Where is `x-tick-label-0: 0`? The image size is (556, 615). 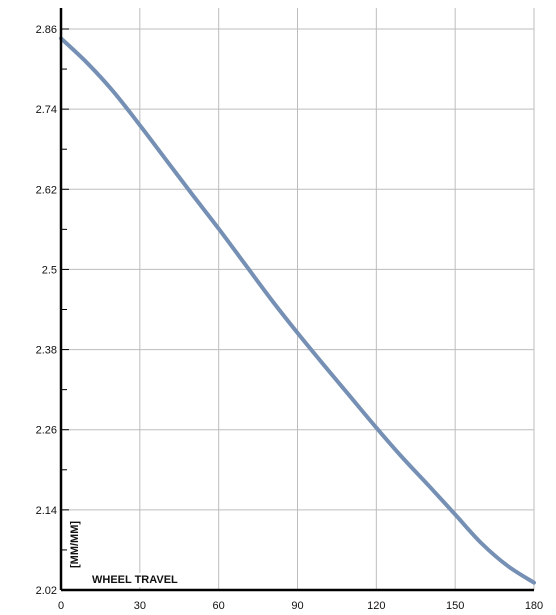 x-tick-label-0: 0 is located at coordinates (61, 606).